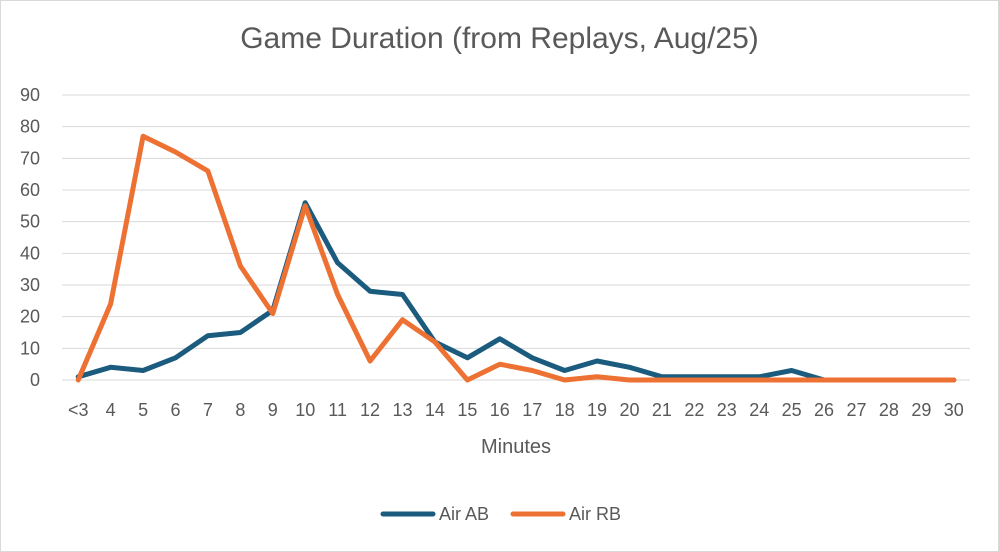  I want to click on x-tick-label: 8, so click(240, 410).